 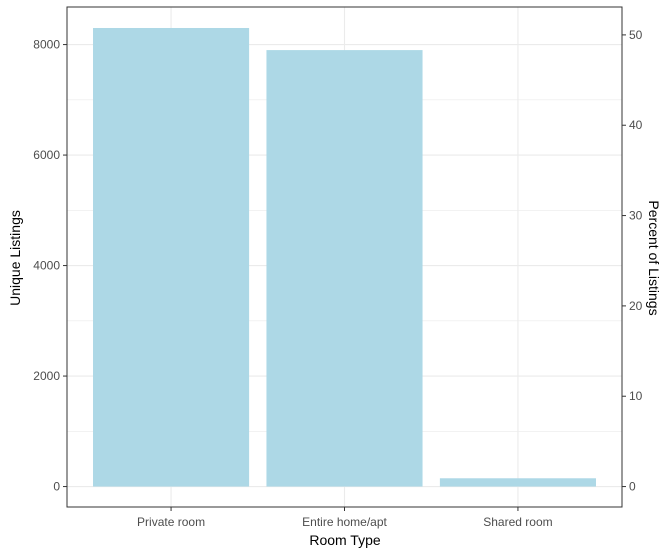 I want to click on y-tick-label: 4000, so click(x=46, y=266).